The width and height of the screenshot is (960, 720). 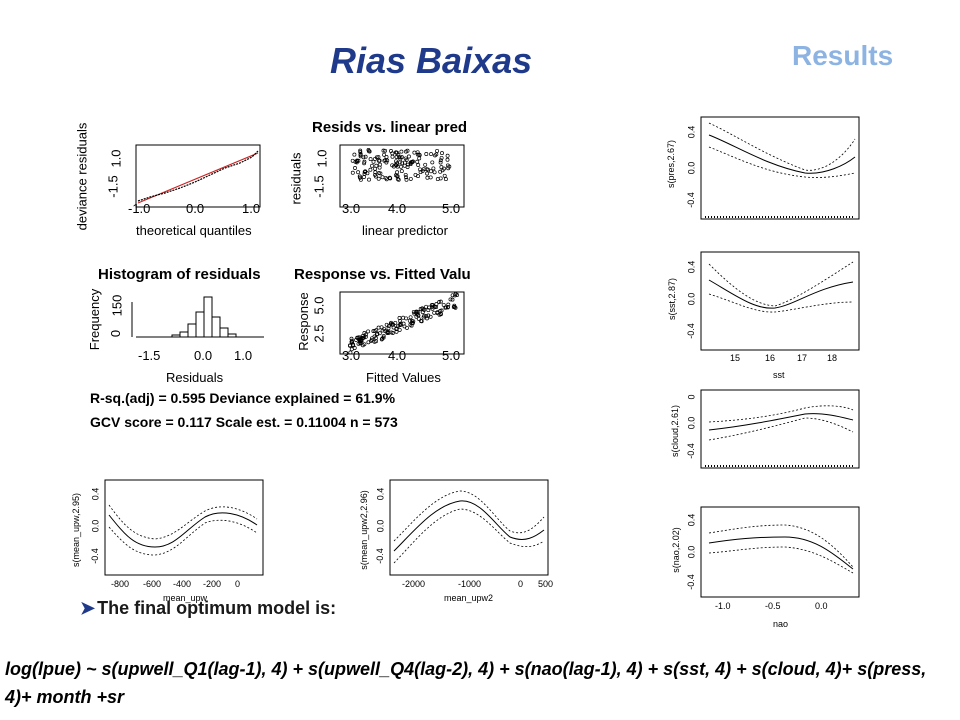 I want to click on resids-xtick-1: 3.0, so click(x=351, y=208).